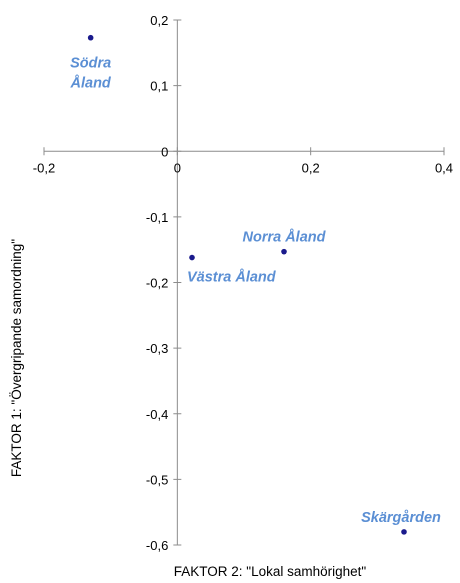 The image size is (460, 583). I want to click on y-tick-label: 0,1, so click(159, 86).